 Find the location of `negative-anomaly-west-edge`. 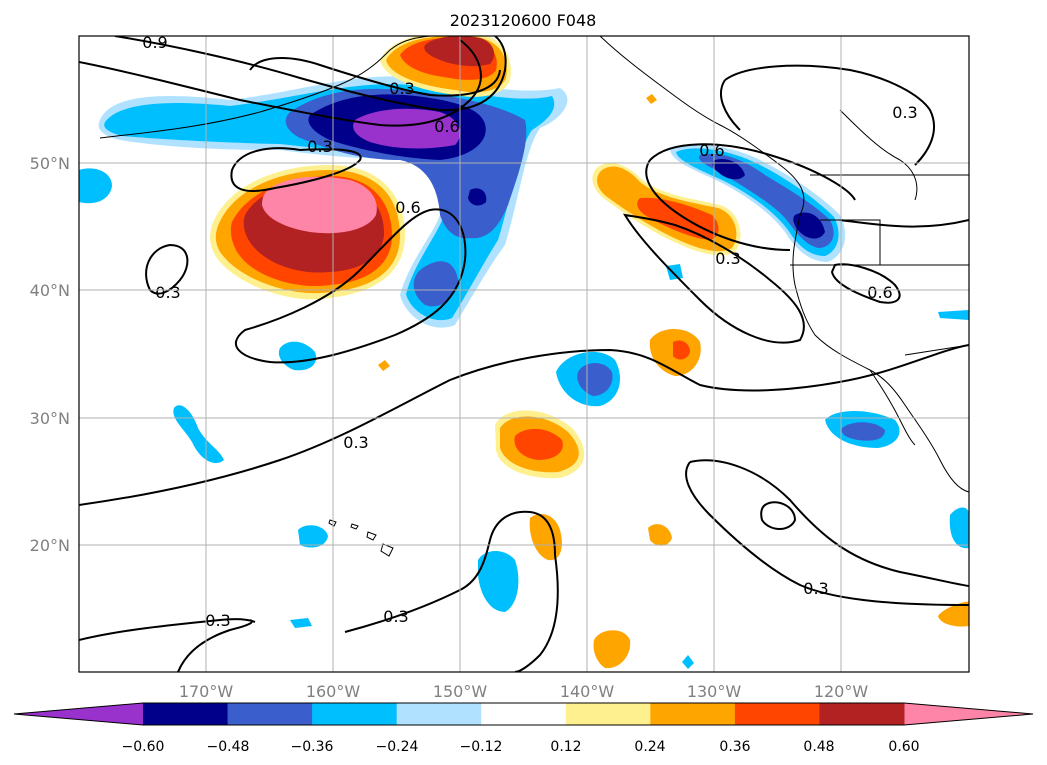

negative-anomaly-west-edge is located at coordinates (95, 186).